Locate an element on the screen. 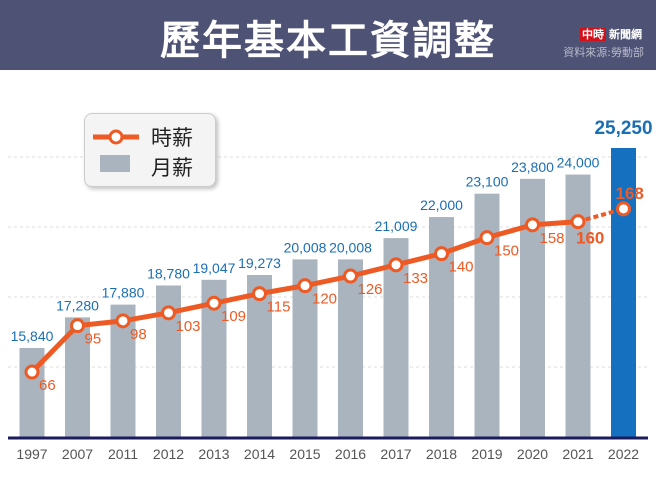  hourly-label: 160 is located at coordinates (590, 238).